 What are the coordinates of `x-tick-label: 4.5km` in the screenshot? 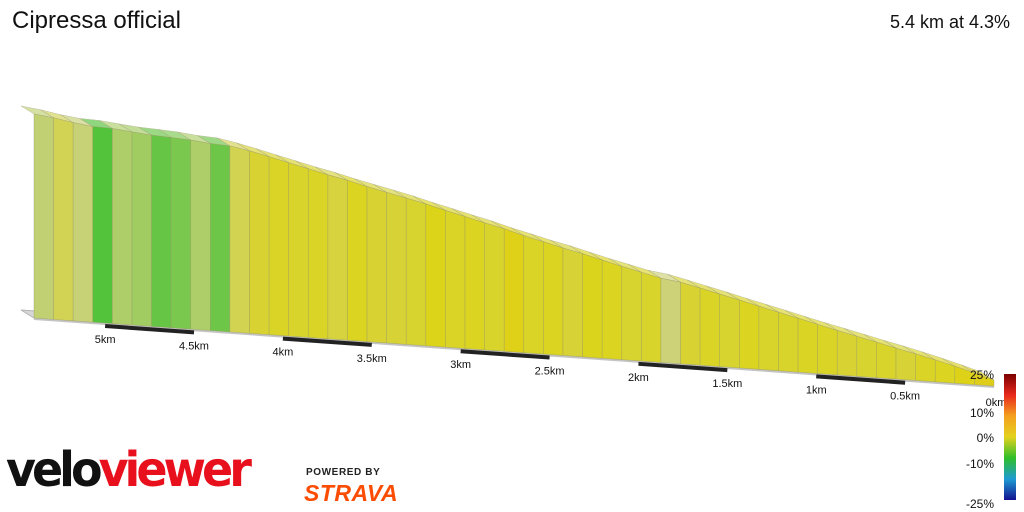 It's located at (194, 346).